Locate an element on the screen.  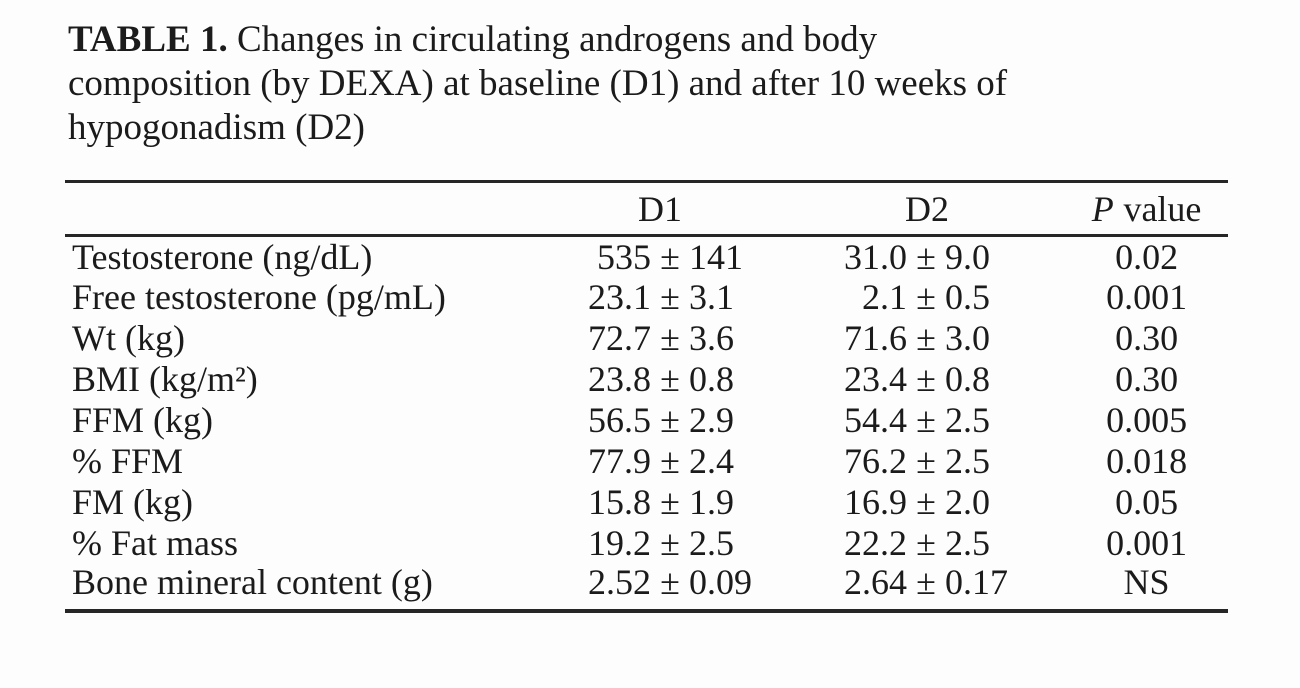
row-label: FM (kg) is located at coordinates (133, 502).